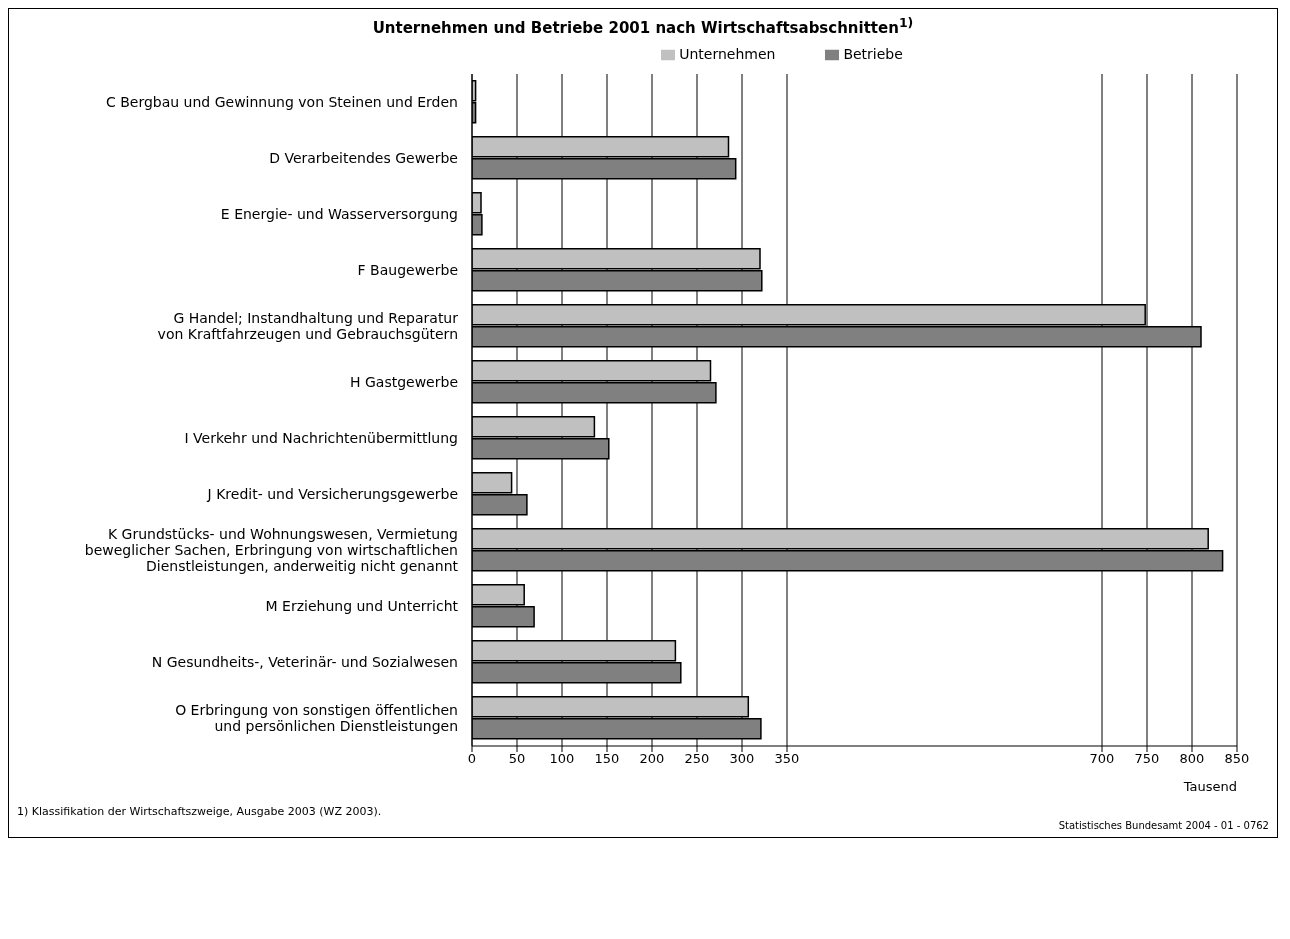 The image size is (1290, 939). What do you see at coordinates (339, 214) in the screenshot?
I see `y-tick-label: E Energie- und Wasserversorgung` at bounding box center [339, 214].